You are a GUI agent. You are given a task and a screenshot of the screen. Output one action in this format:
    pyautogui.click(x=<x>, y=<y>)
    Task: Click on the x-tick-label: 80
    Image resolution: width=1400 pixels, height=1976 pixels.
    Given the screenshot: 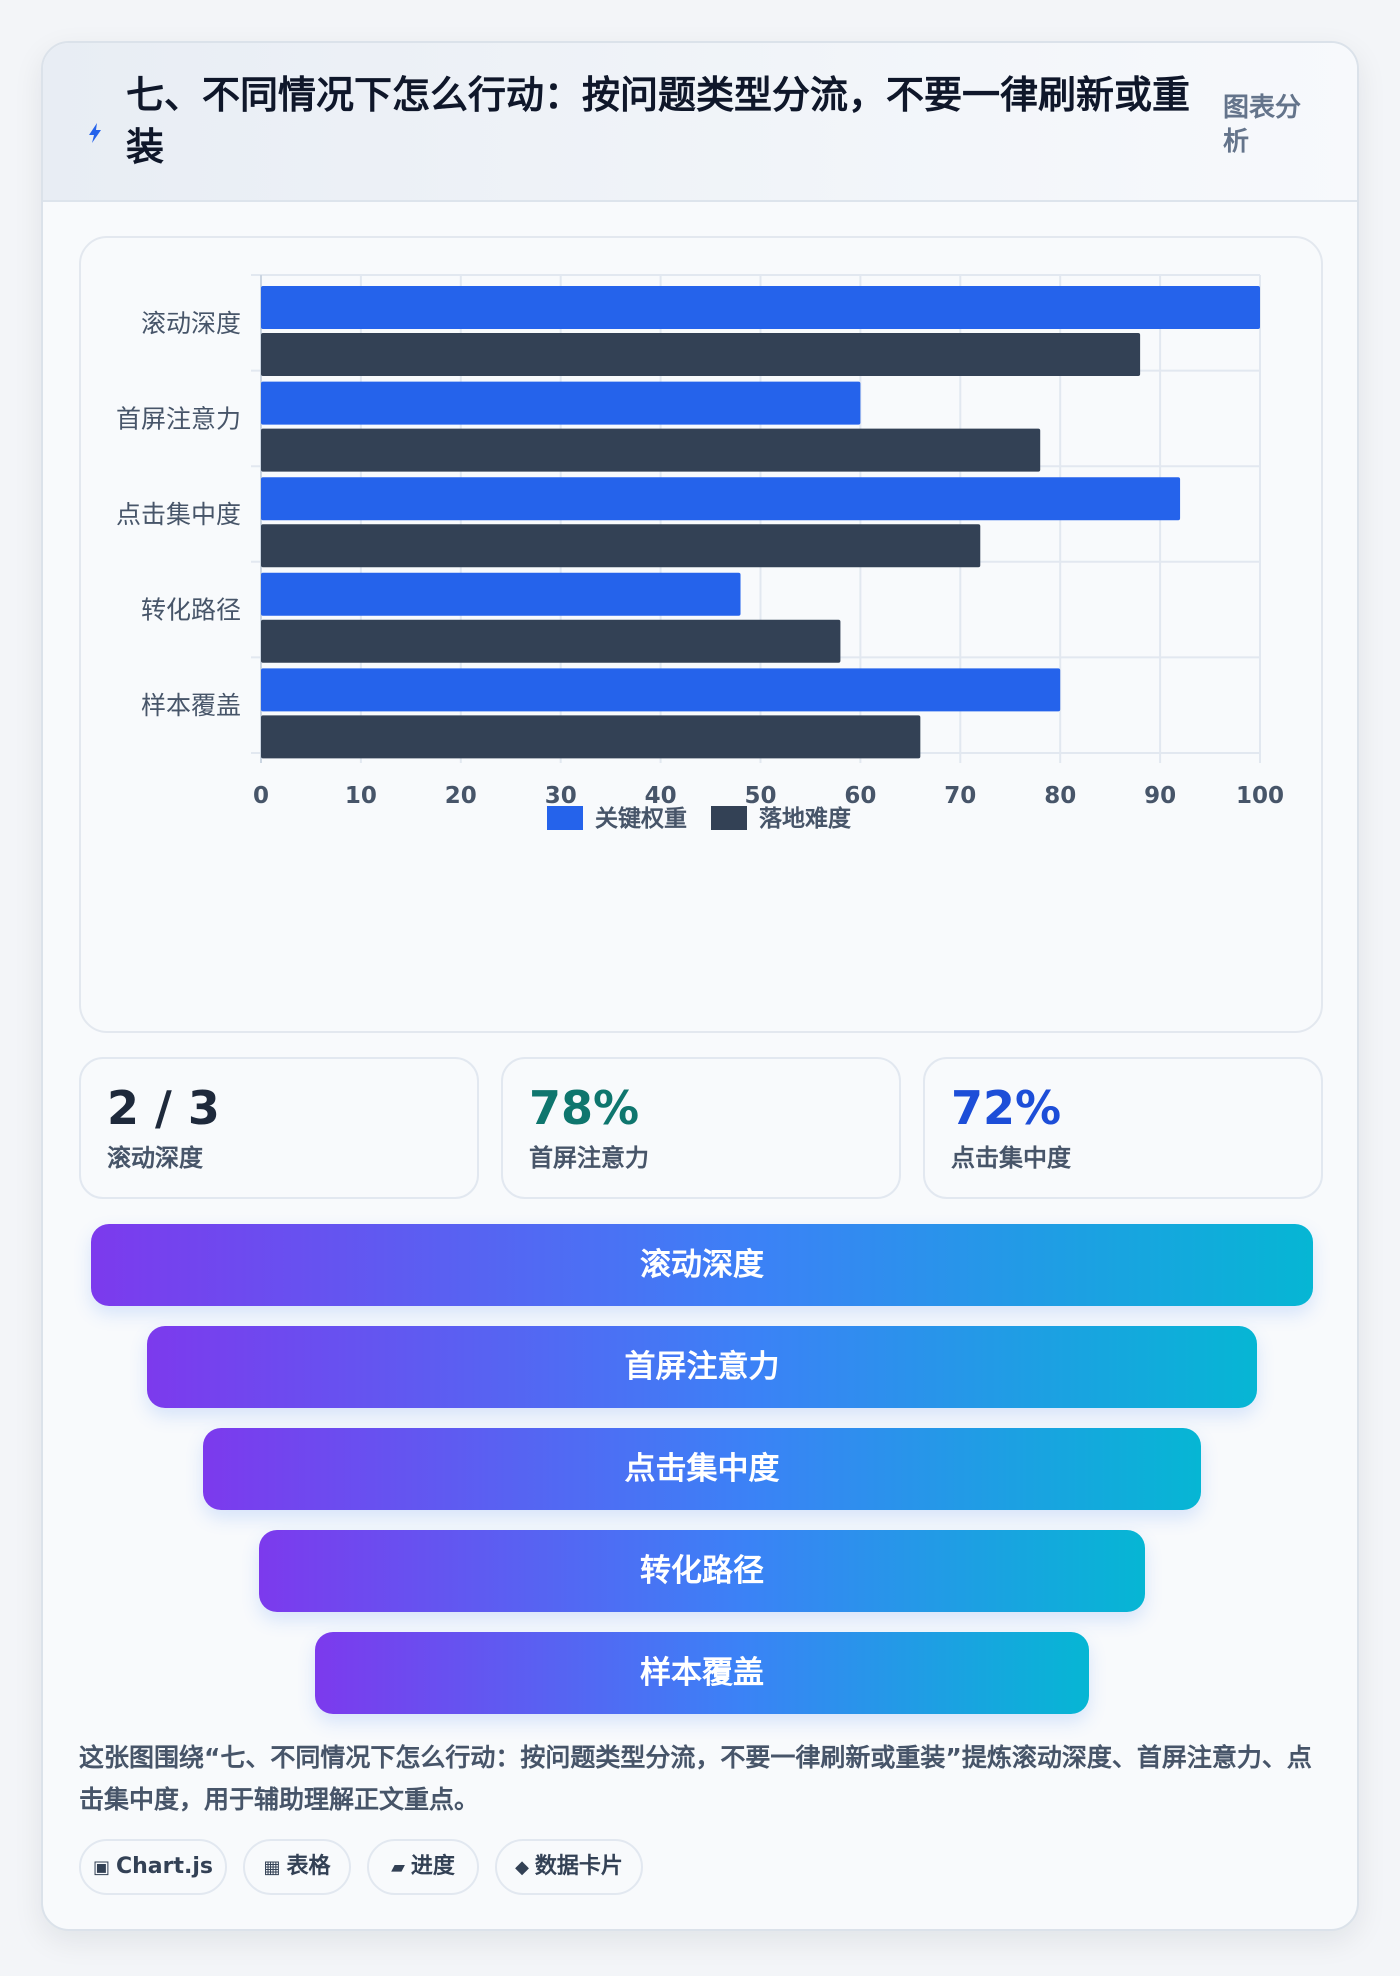 What is the action you would take?
    pyautogui.click(x=1060, y=796)
    